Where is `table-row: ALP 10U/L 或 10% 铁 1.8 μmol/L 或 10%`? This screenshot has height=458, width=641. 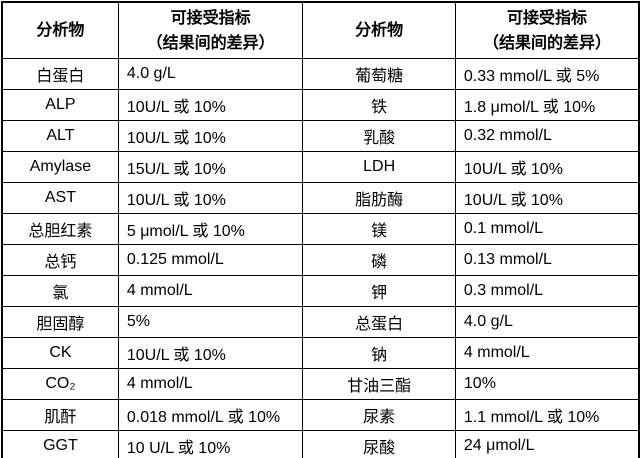
table-row: ALP 10U/L 或 10% 铁 1.8 μmol/L 或 10% is located at coordinates (320, 105).